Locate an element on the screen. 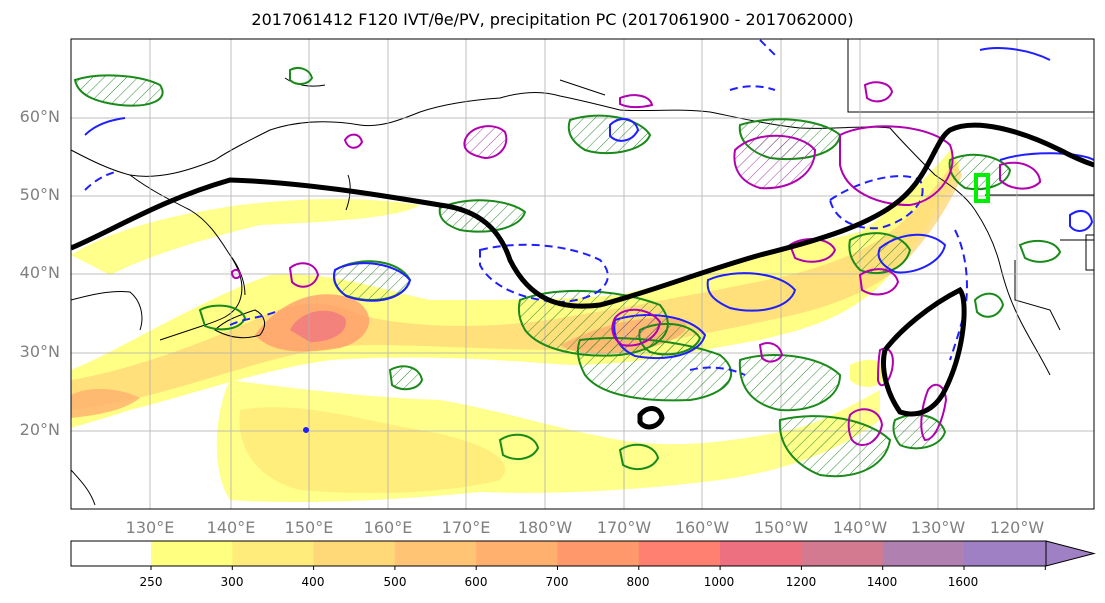 The width and height of the screenshot is (1105, 603). colorbar-tick-label: 1400 is located at coordinates (882, 582).